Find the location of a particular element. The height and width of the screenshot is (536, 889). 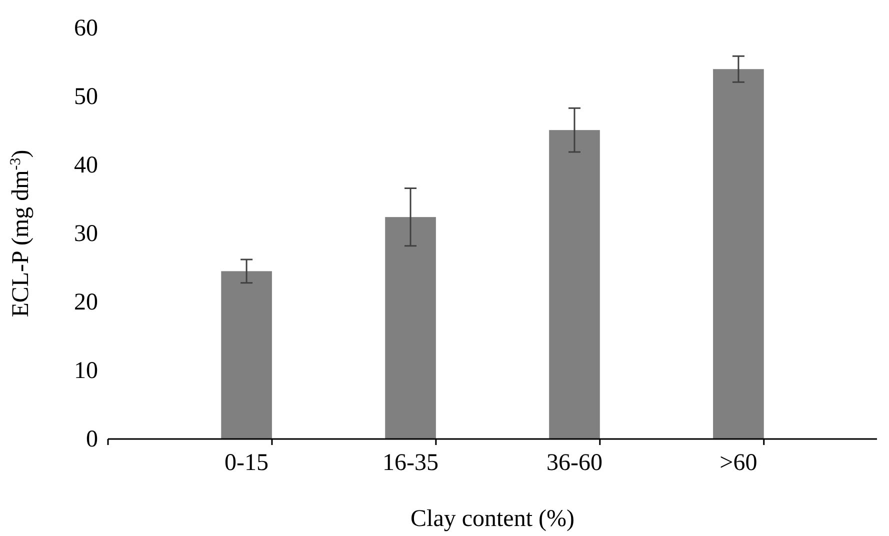

y-tick-label: 30 is located at coordinates (86, 234).